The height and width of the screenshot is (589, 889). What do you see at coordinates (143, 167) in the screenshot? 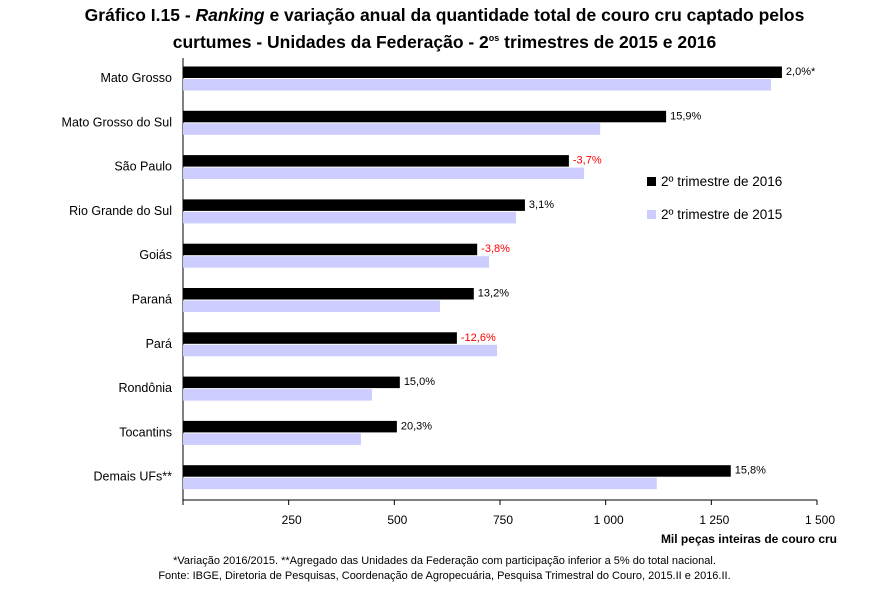
I see `category-label: São Paulo` at bounding box center [143, 167].